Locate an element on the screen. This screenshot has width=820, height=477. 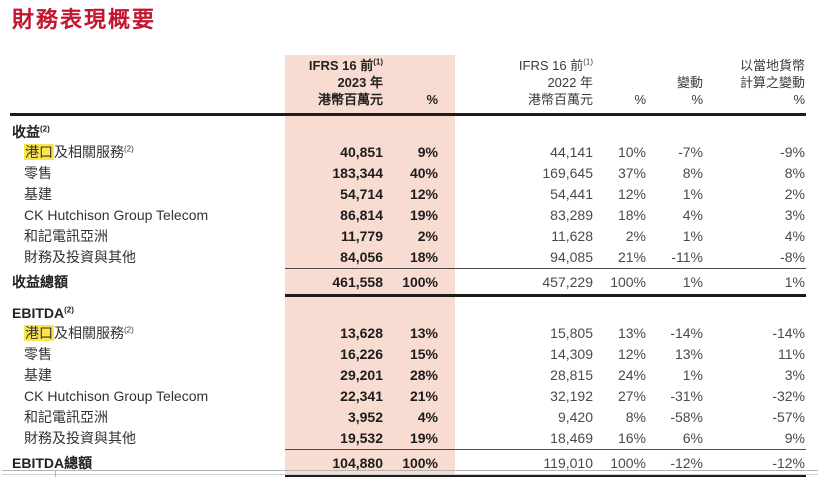
cell-2023-value: 40,851 is located at coordinates (361, 152).